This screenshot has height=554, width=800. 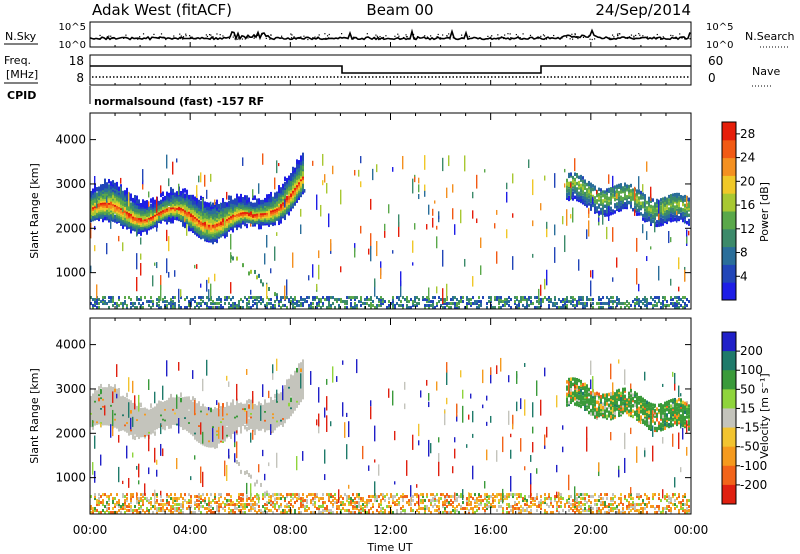 What do you see at coordinates (712, 78) in the screenshot?
I see `nave-right-tick-low: 0` at bounding box center [712, 78].